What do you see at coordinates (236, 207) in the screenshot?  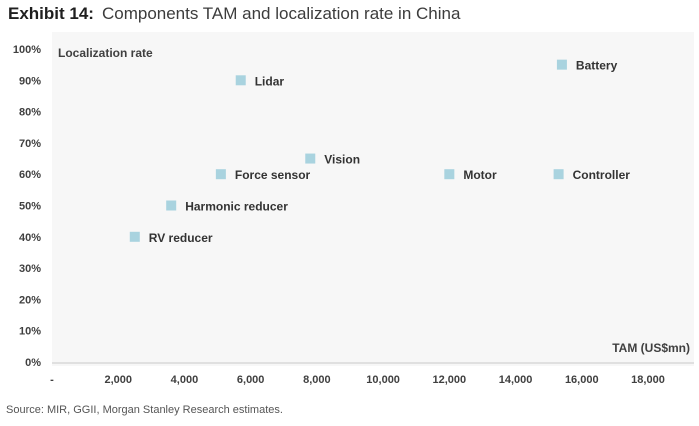 I see `point-label: Harmonic reducer` at bounding box center [236, 207].